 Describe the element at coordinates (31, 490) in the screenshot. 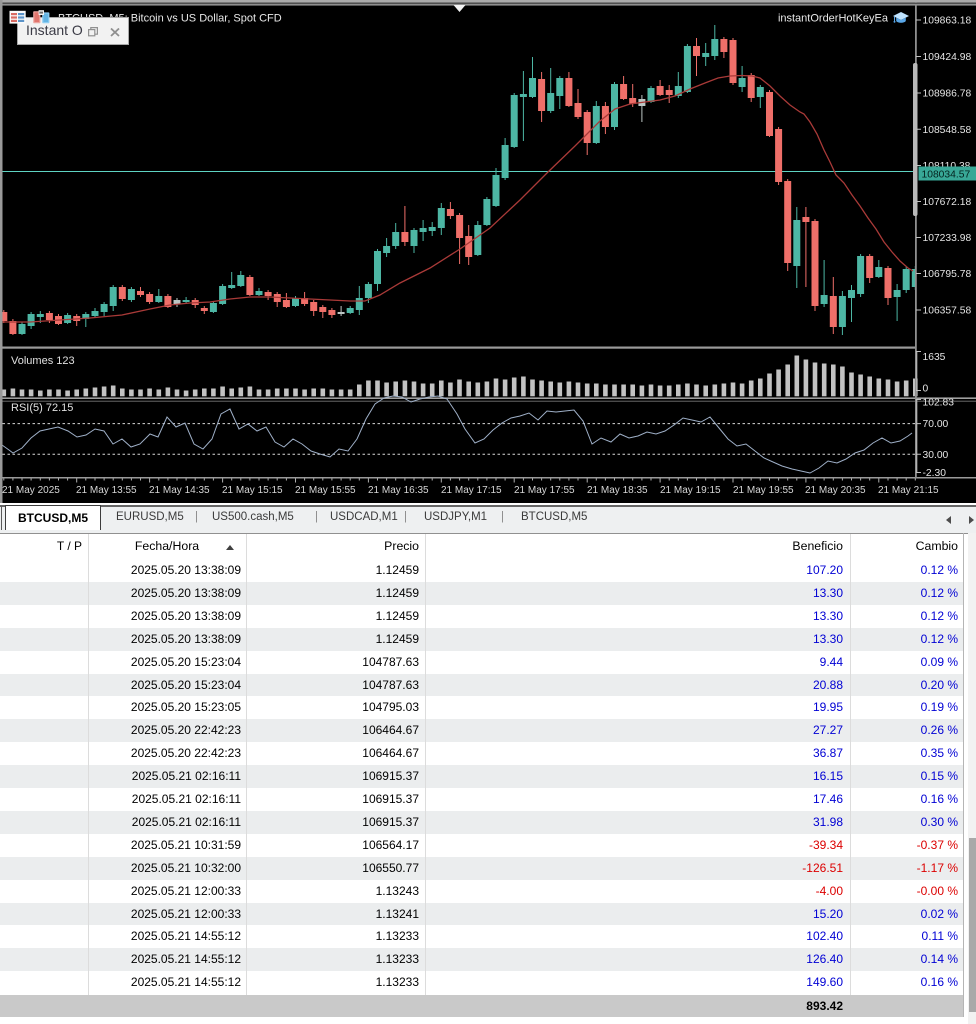

I see `svg-text: 21 May 2025` at that location.